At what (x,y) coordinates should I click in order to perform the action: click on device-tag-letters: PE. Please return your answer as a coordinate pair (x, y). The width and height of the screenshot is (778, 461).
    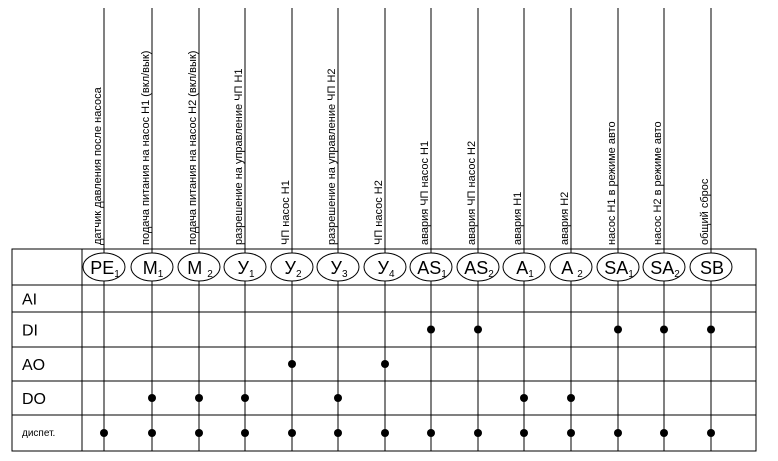
    Looking at the image, I should click on (102, 268).